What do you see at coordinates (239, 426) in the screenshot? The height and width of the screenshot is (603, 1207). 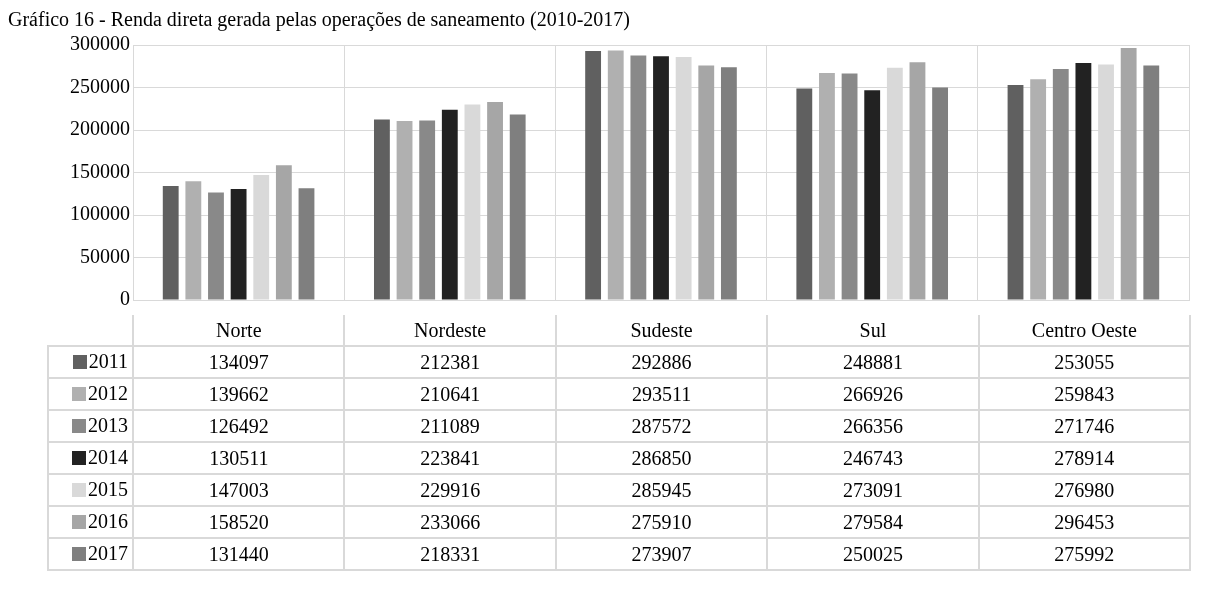 I see `data-label: 126492` at bounding box center [239, 426].